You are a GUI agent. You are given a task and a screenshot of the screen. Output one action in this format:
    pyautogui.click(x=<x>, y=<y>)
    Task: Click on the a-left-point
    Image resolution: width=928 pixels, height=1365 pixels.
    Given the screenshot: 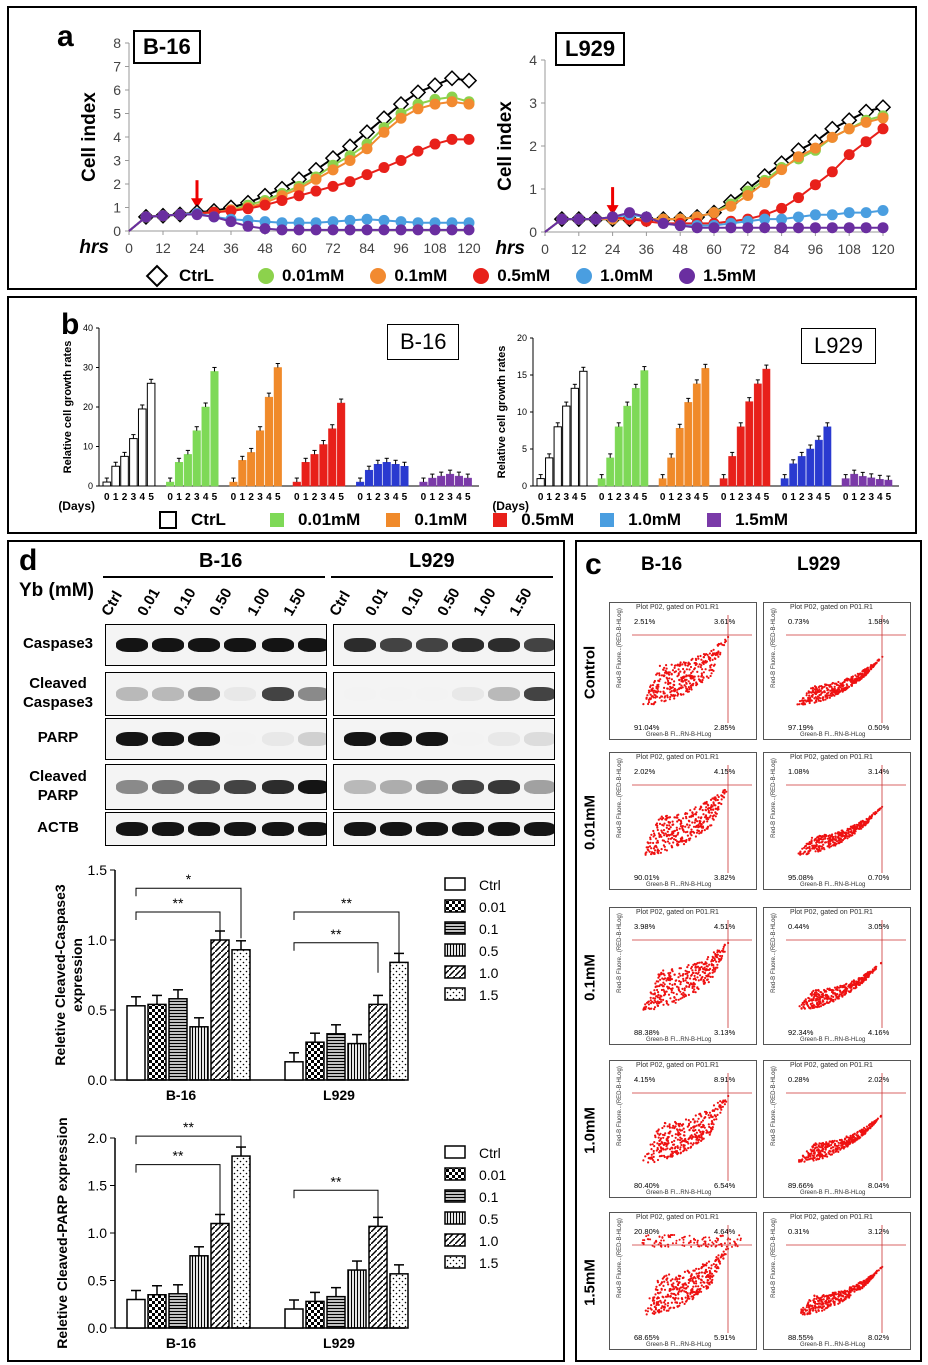 What is the action you would take?
    pyautogui.click(x=452, y=102)
    